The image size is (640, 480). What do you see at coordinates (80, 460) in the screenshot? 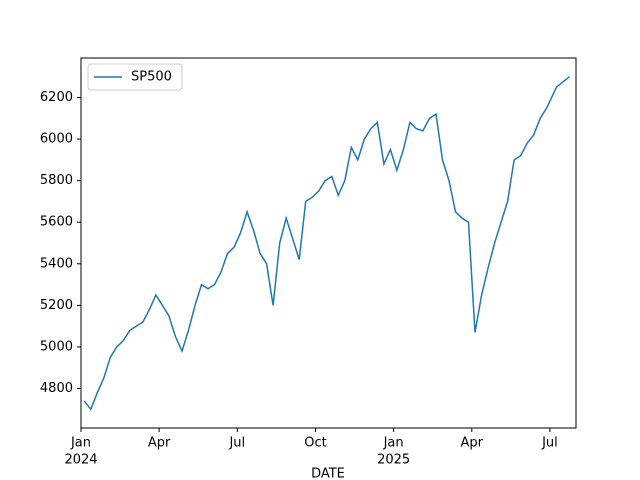
I see `x-tick-year: 2024` at bounding box center [80, 460].